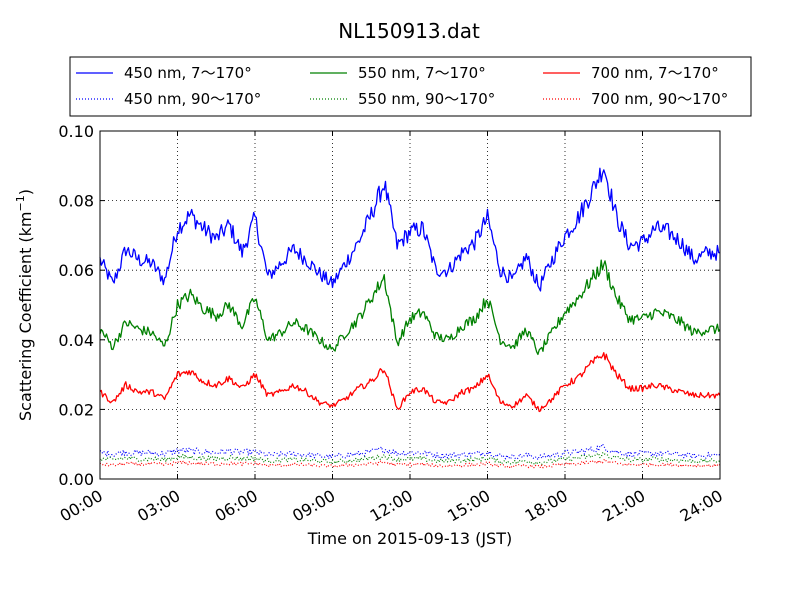 This screenshot has height=600, width=800. What do you see at coordinates (76, 340) in the screenshot?
I see `y-tick-label: 0.04` at bounding box center [76, 340].